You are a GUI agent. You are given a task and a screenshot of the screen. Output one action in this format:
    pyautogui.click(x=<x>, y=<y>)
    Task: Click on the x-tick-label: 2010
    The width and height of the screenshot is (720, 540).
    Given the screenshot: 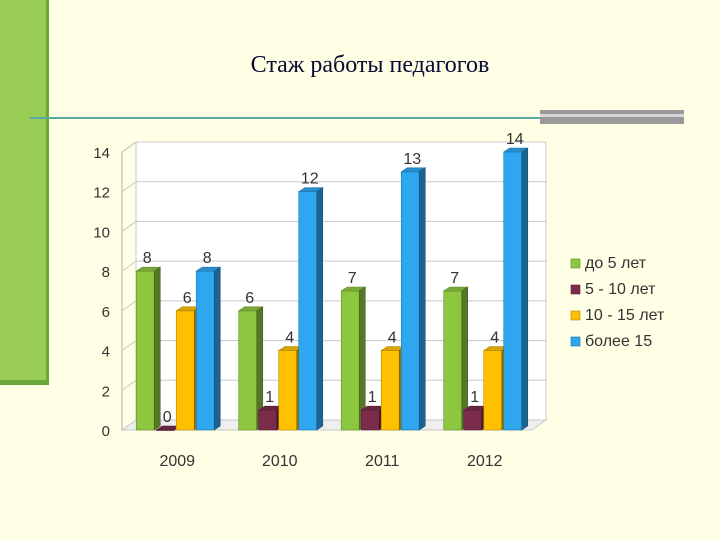 What is the action you would take?
    pyautogui.click(x=280, y=461)
    